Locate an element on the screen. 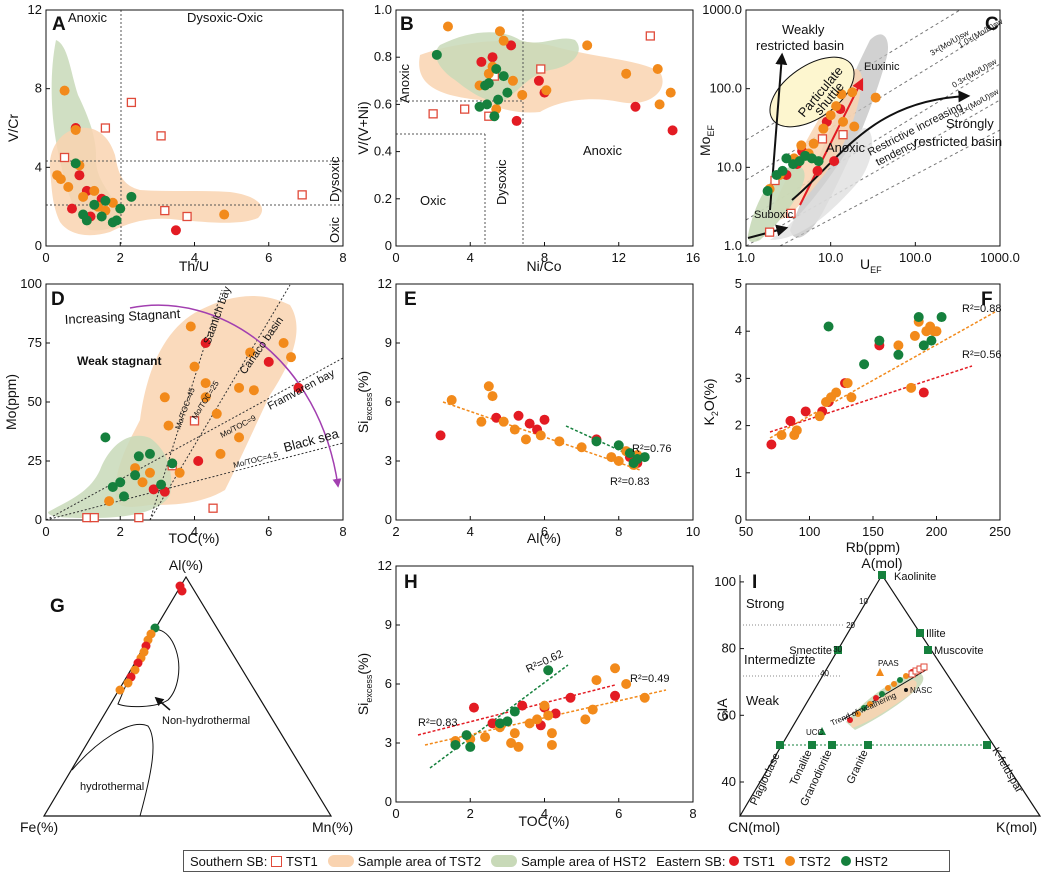 This screenshot has height=874, width=1052. y-label-f-main: K is located at coordinates (709, 421).